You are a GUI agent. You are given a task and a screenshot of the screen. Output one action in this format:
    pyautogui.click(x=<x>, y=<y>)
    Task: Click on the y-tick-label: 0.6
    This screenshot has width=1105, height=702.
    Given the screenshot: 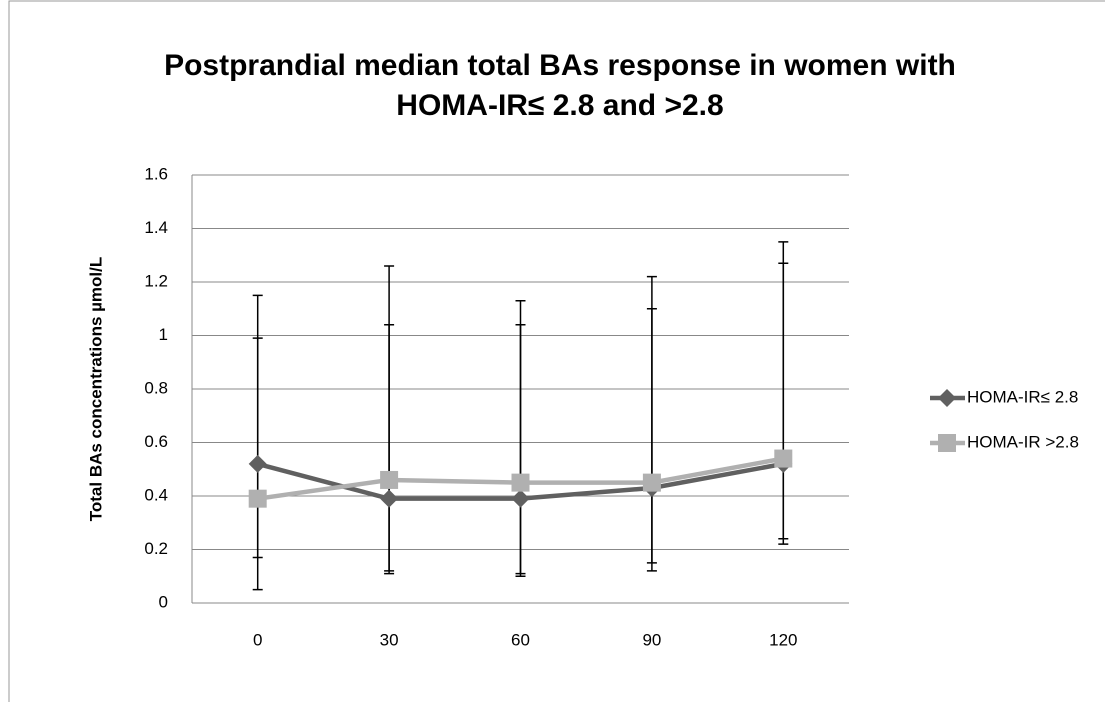 What is the action you would take?
    pyautogui.click(x=156, y=441)
    